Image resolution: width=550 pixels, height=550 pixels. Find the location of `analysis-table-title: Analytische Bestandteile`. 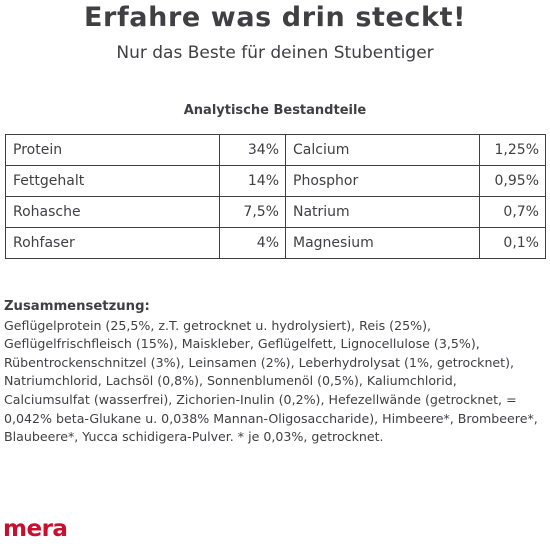

analysis-table-title: Analytische Bestandteile is located at coordinates (275, 110).